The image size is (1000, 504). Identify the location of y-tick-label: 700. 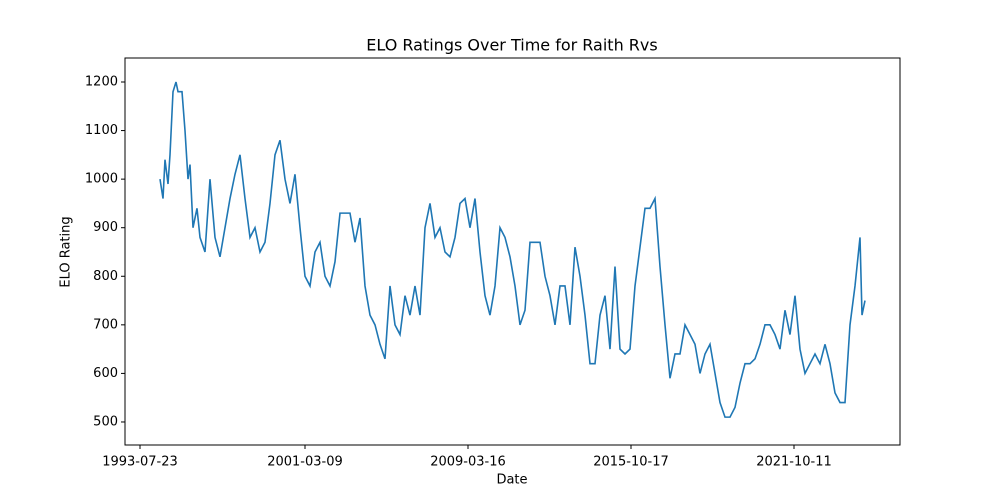
(105, 324).